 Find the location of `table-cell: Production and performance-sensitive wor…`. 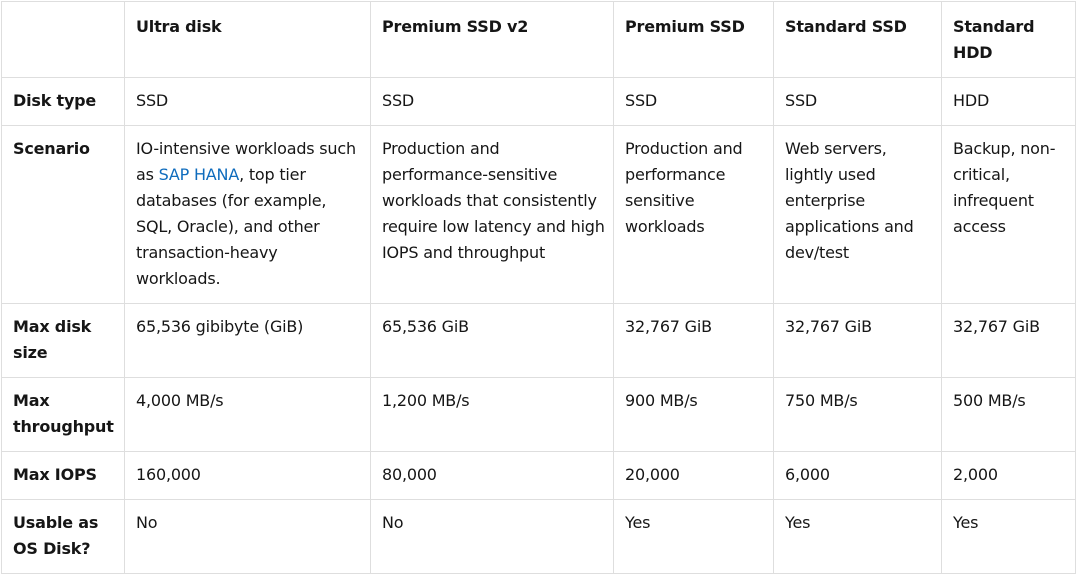

table-cell: Production and performance-sensitive wor… is located at coordinates (492, 214).